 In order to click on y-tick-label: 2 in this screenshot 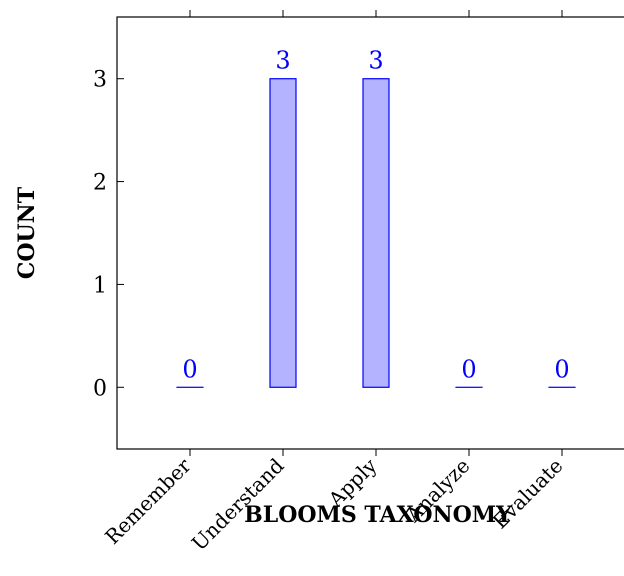, I will do `click(100, 183)`.